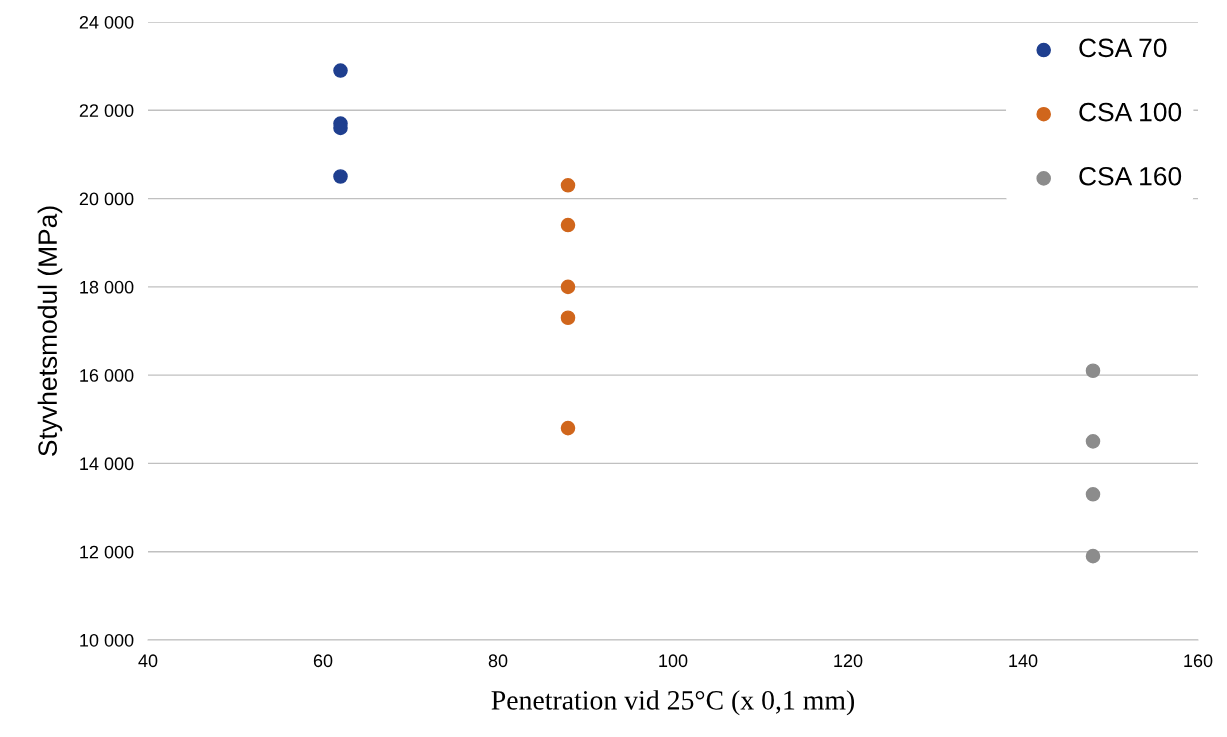 The image size is (1227, 737). What do you see at coordinates (1198, 661) in the screenshot?
I see `x-tick-label: 160` at bounding box center [1198, 661].